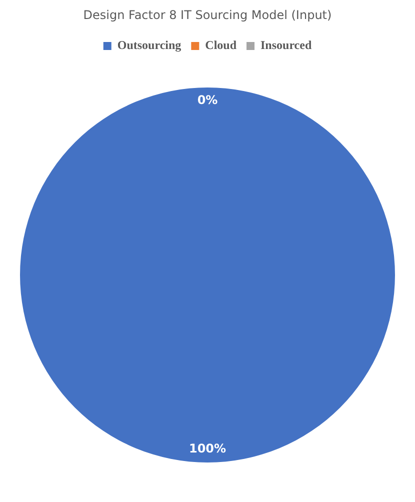  What do you see at coordinates (207, 99) in the screenshot?
I see `text: 0%` at bounding box center [207, 99].